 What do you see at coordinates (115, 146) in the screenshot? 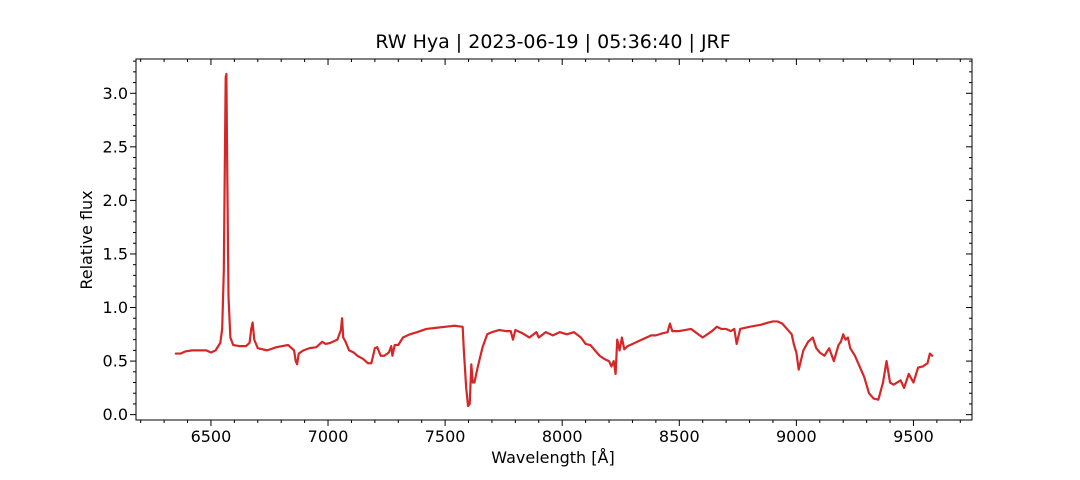
I see `y-tick-label: 2.5` at bounding box center [115, 146].